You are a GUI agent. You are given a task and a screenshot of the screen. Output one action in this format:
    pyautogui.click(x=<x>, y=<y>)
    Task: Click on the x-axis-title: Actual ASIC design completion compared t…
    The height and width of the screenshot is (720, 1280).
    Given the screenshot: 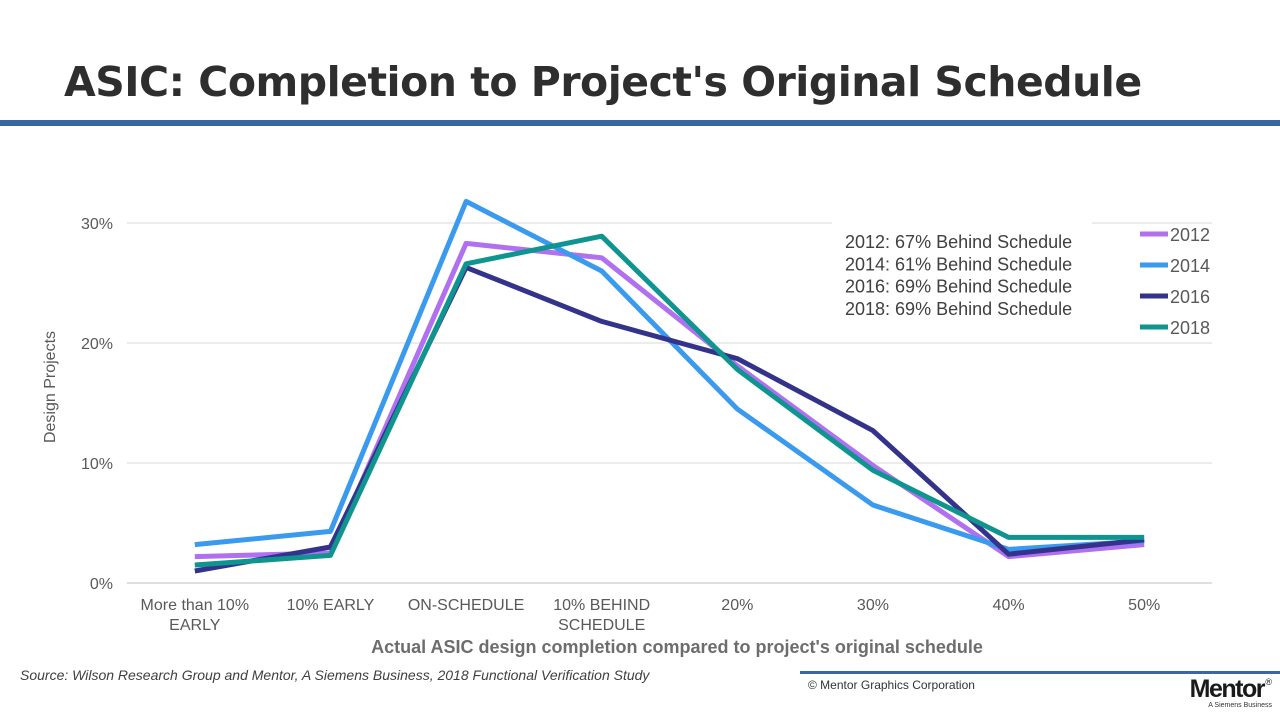 What is the action you would take?
    pyautogui.click(x=677, y=647)
    